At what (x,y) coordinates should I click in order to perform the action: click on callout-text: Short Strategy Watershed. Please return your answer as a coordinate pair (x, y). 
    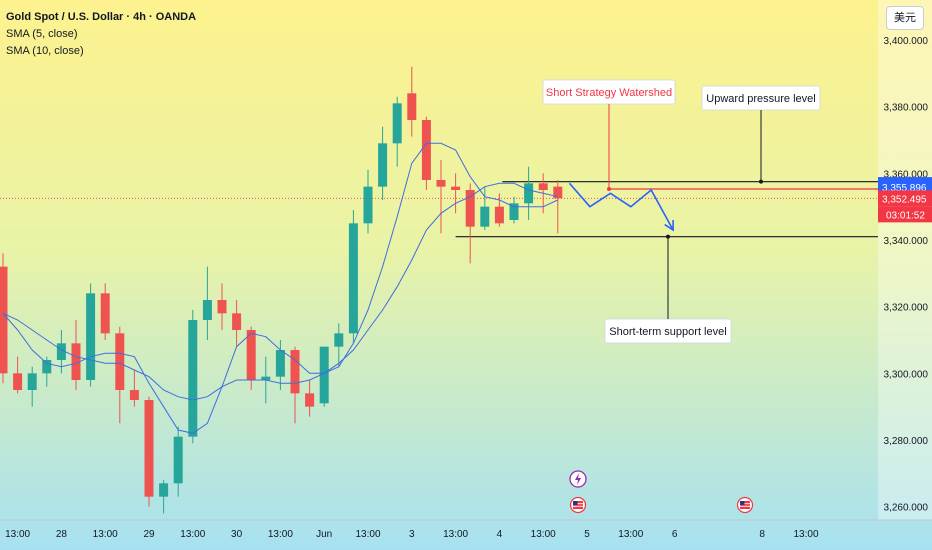
    Looking at the image, I should click on (609, 93).